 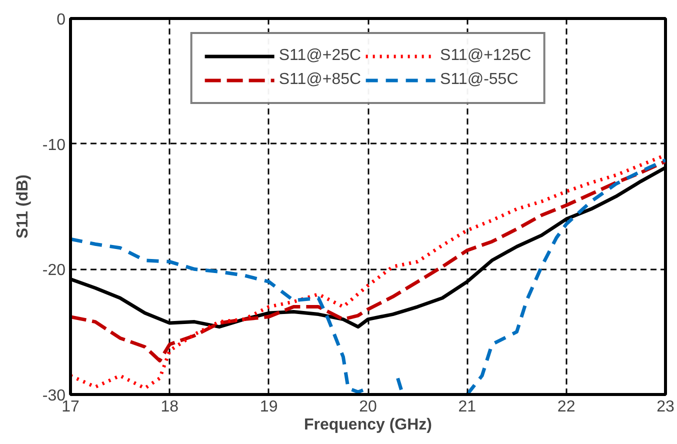 I want to click on legend-label: S11@+125C, so click(x=486, y=56).